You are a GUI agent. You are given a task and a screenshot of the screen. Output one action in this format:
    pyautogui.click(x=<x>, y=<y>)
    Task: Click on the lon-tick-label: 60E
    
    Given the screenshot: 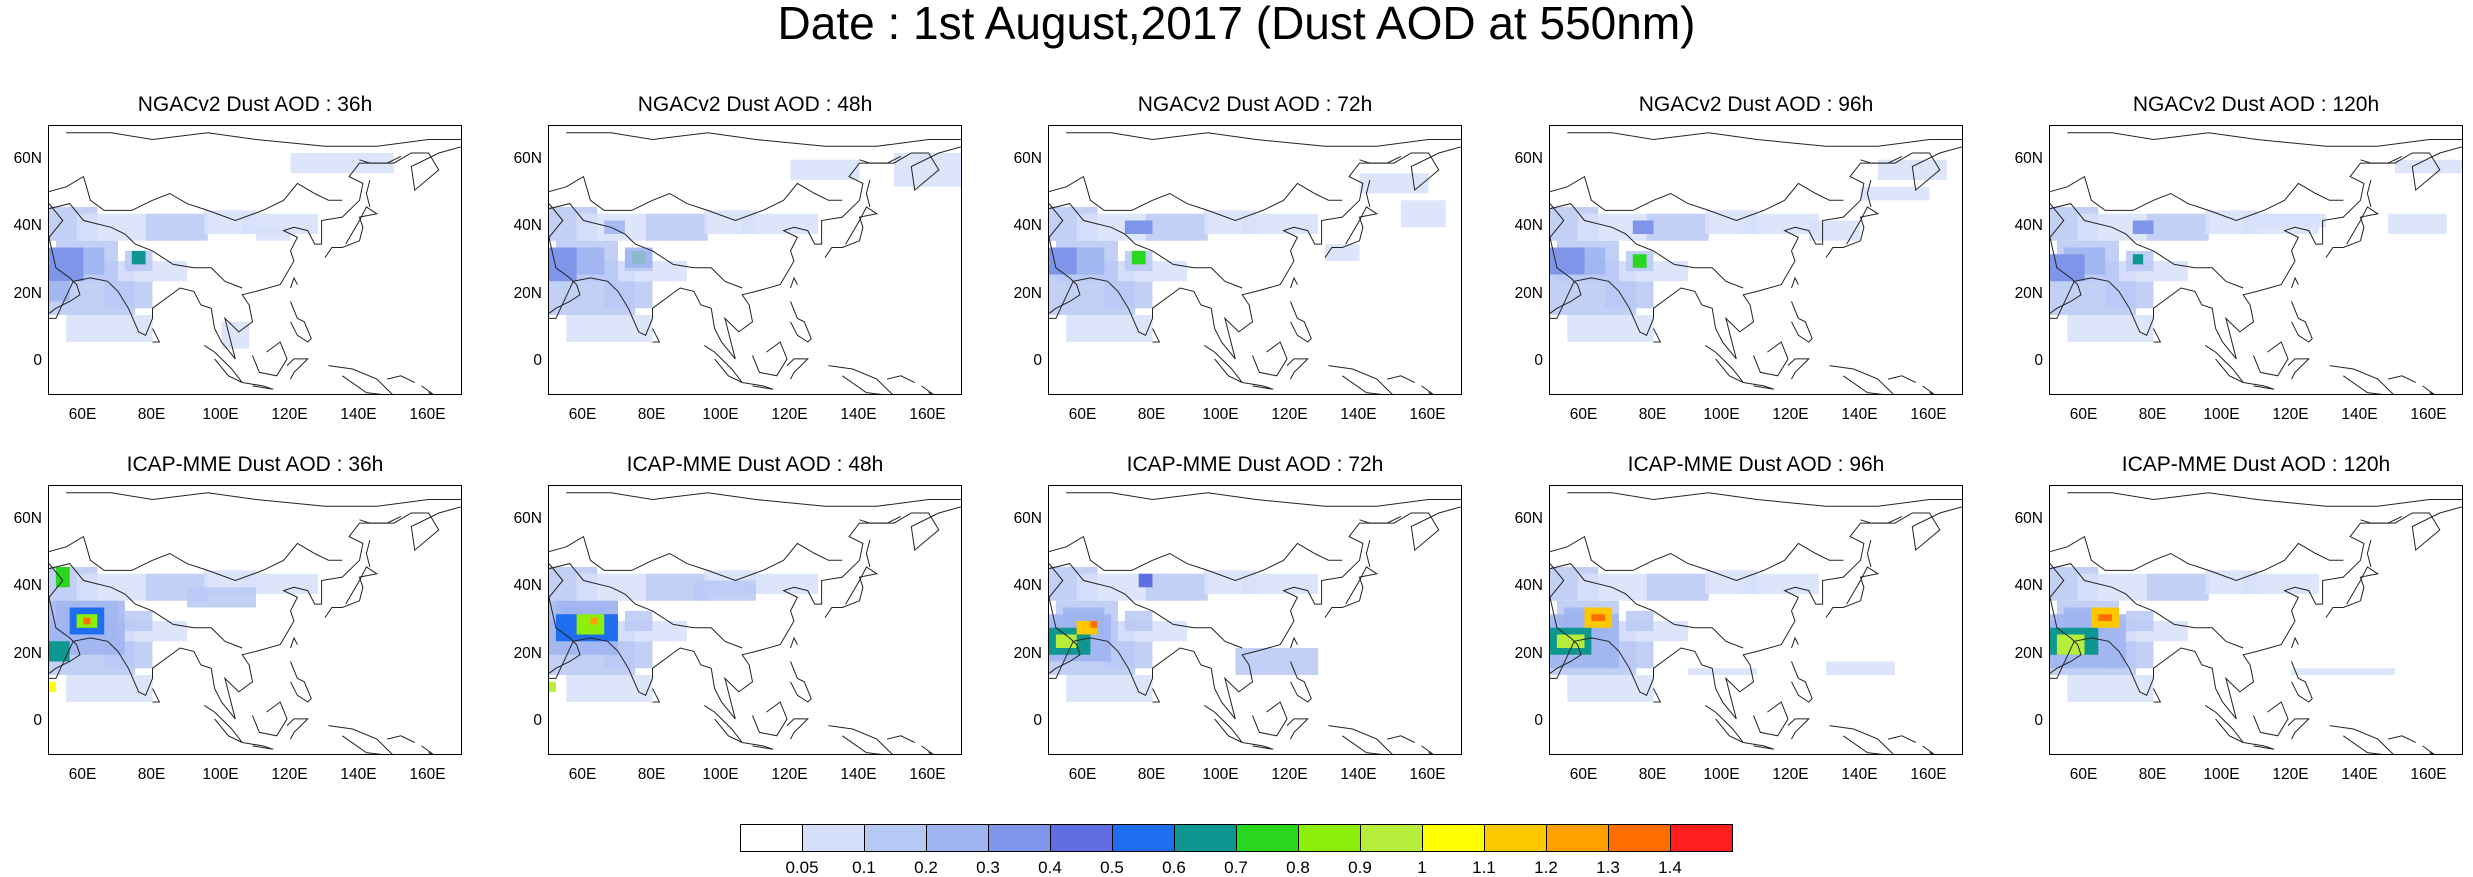 What is the action you would take?
    pyautogui.click(x=2083, y=774)
    